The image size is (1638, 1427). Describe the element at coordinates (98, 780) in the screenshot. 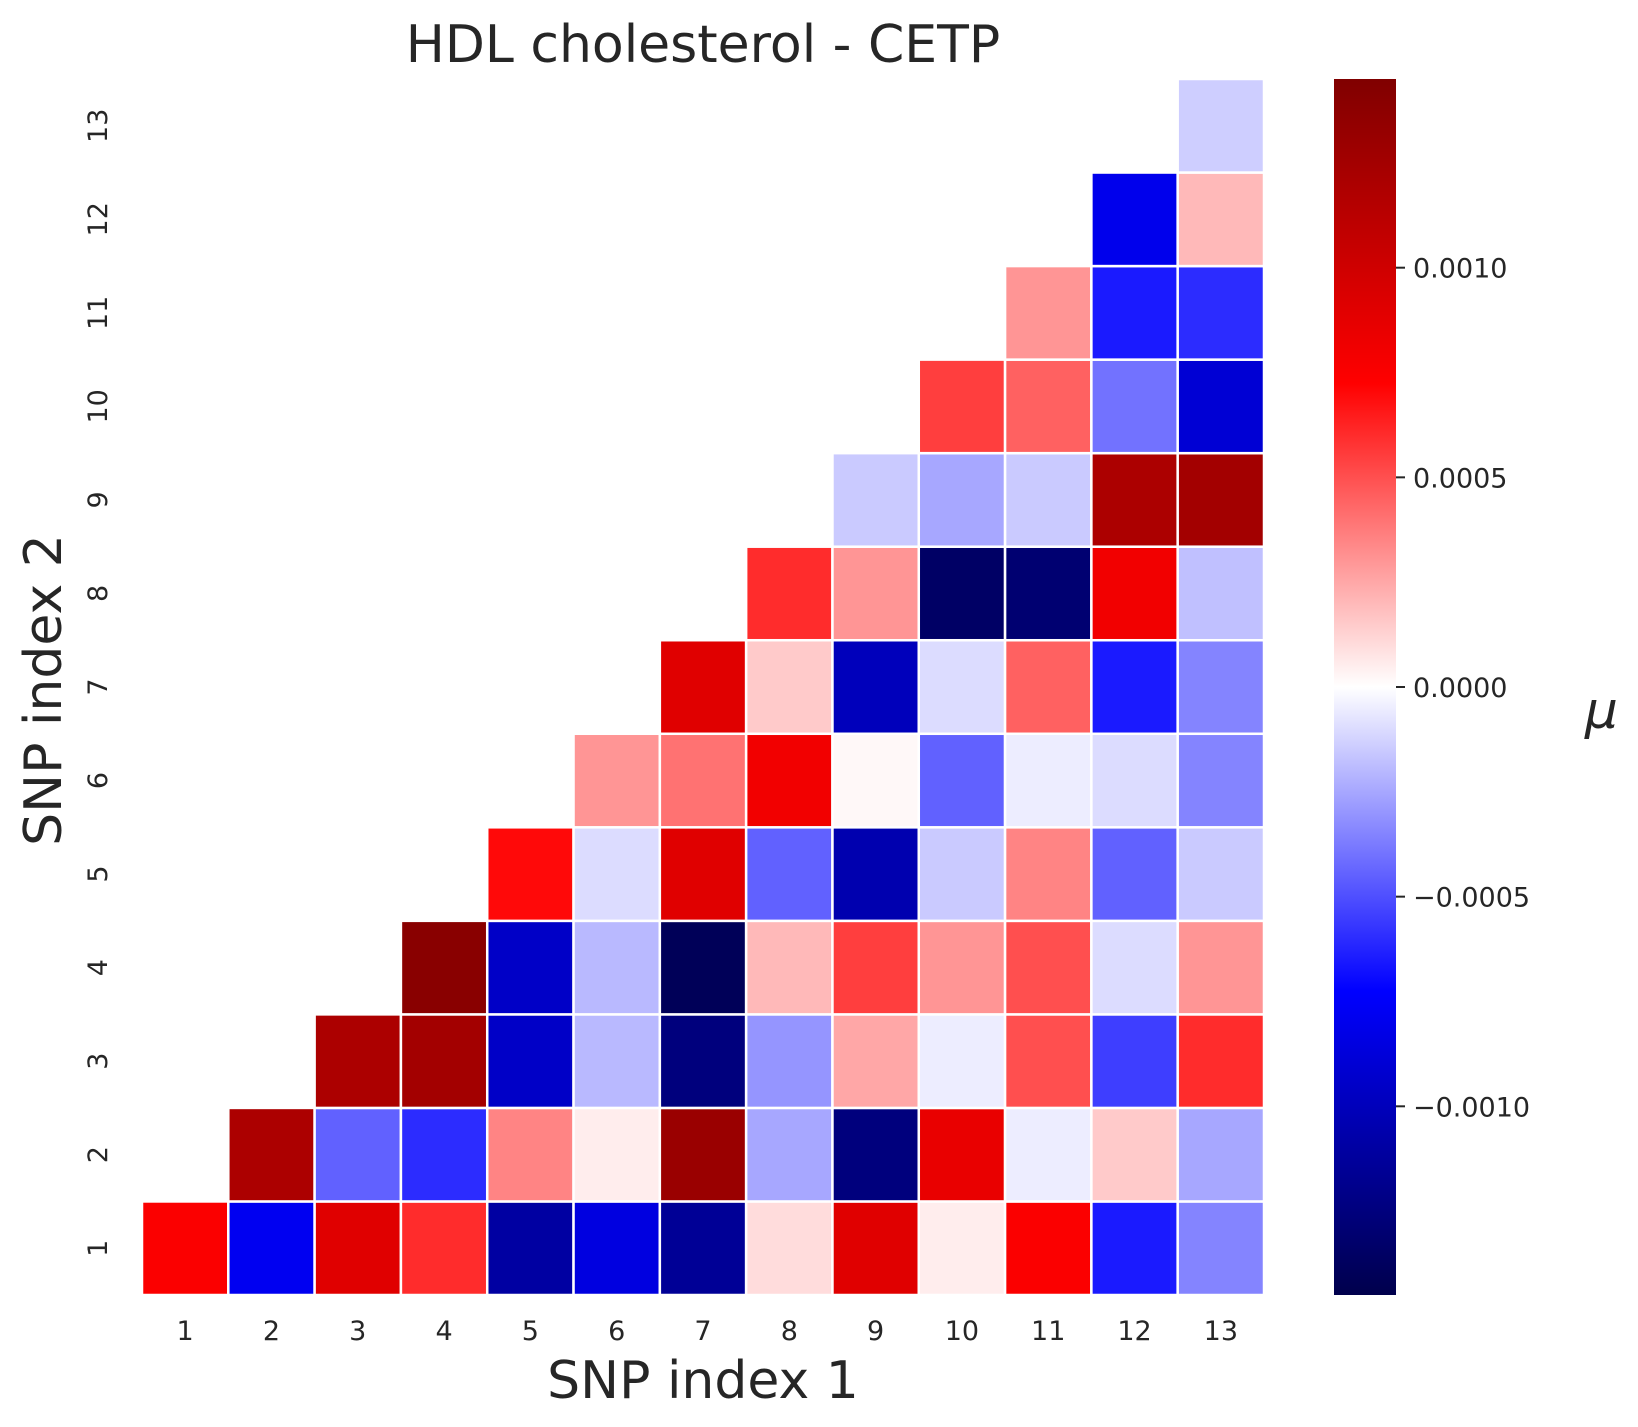

I see `y-tick-label: 6` at that location.